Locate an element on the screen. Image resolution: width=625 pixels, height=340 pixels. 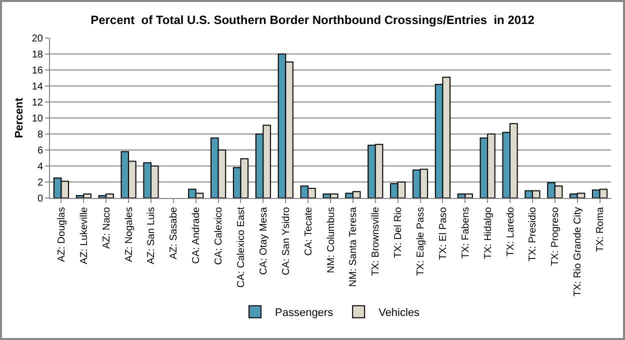
x-tick-label: TX: Laredo is located at coordinates (510, 231).